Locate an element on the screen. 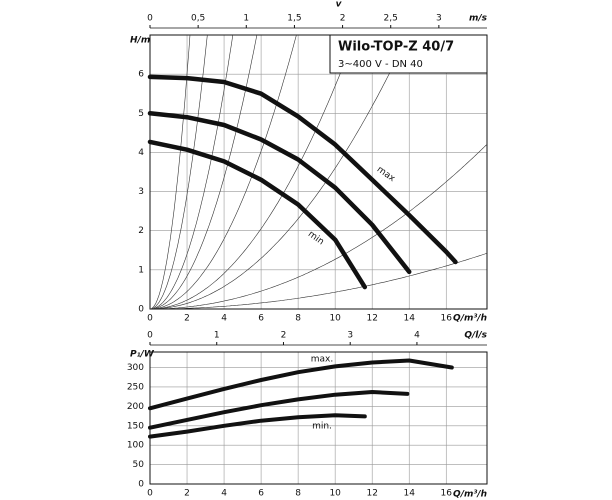  y-axis-label: P₁/W is located at coordinates (142, 355).